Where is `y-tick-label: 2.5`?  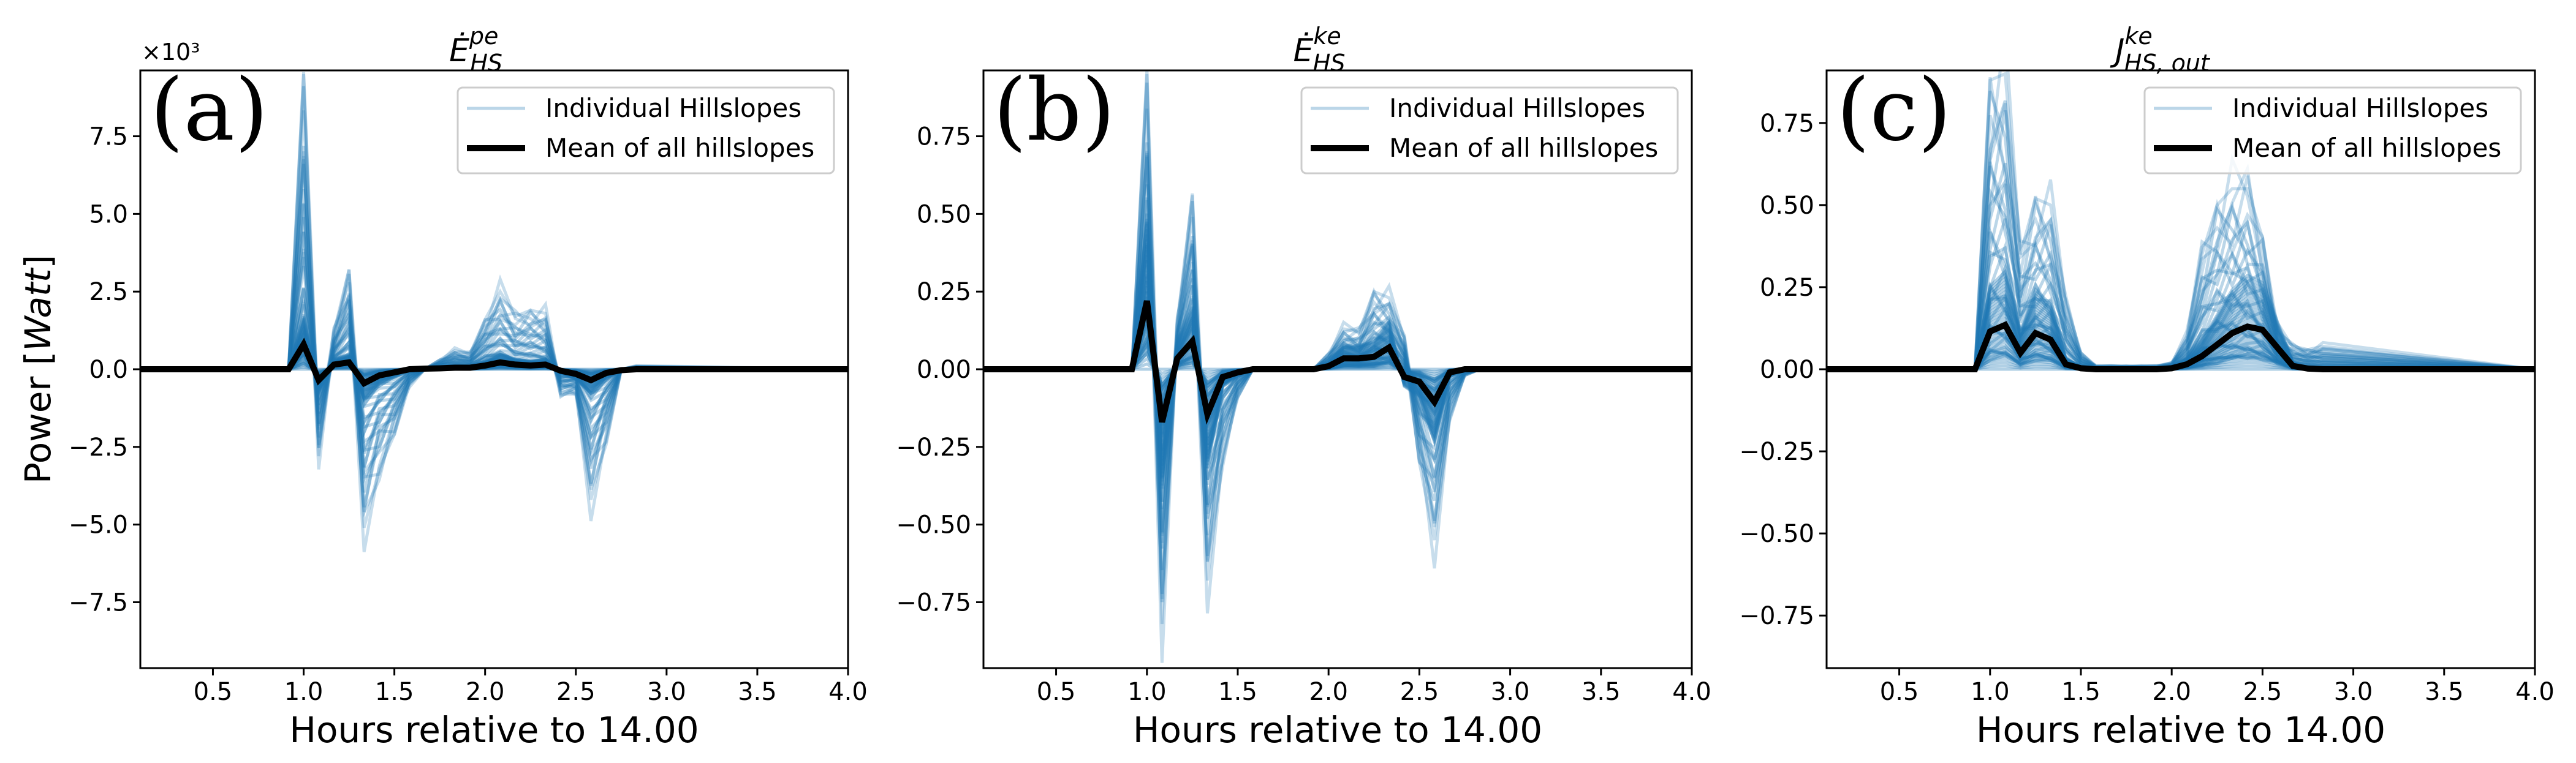
y-tick-label: 2.5 is located at coordinates (108, 292).